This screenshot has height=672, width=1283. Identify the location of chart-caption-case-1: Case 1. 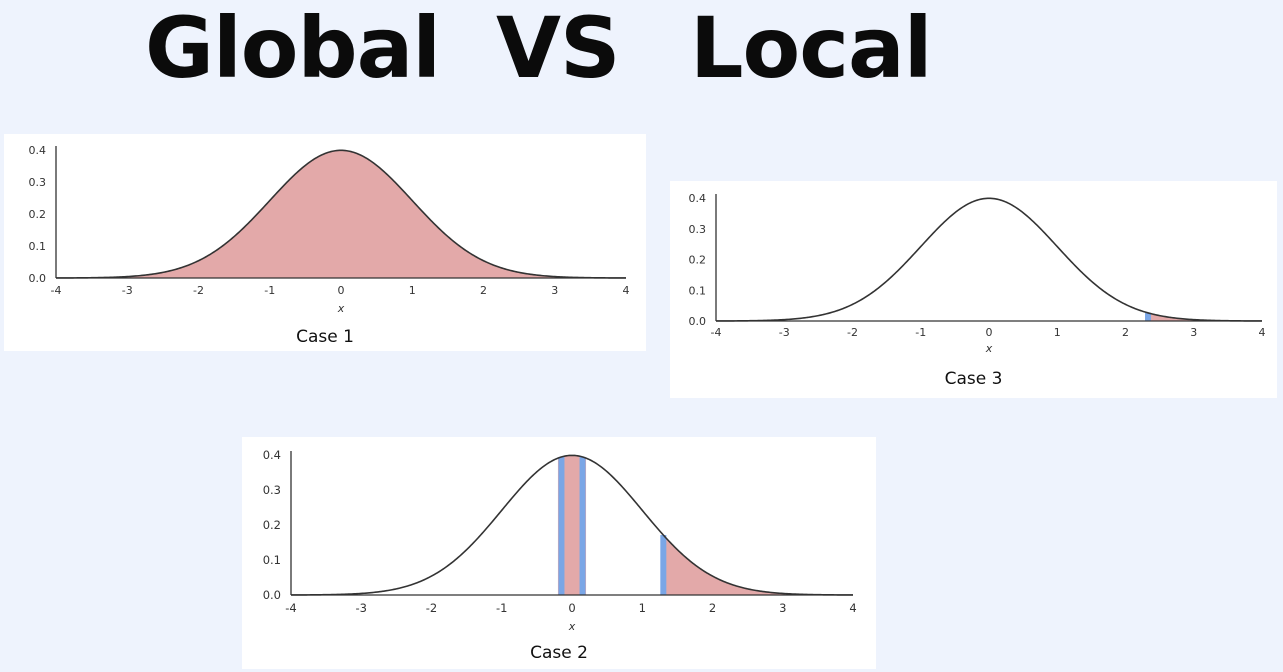
(325, 337).